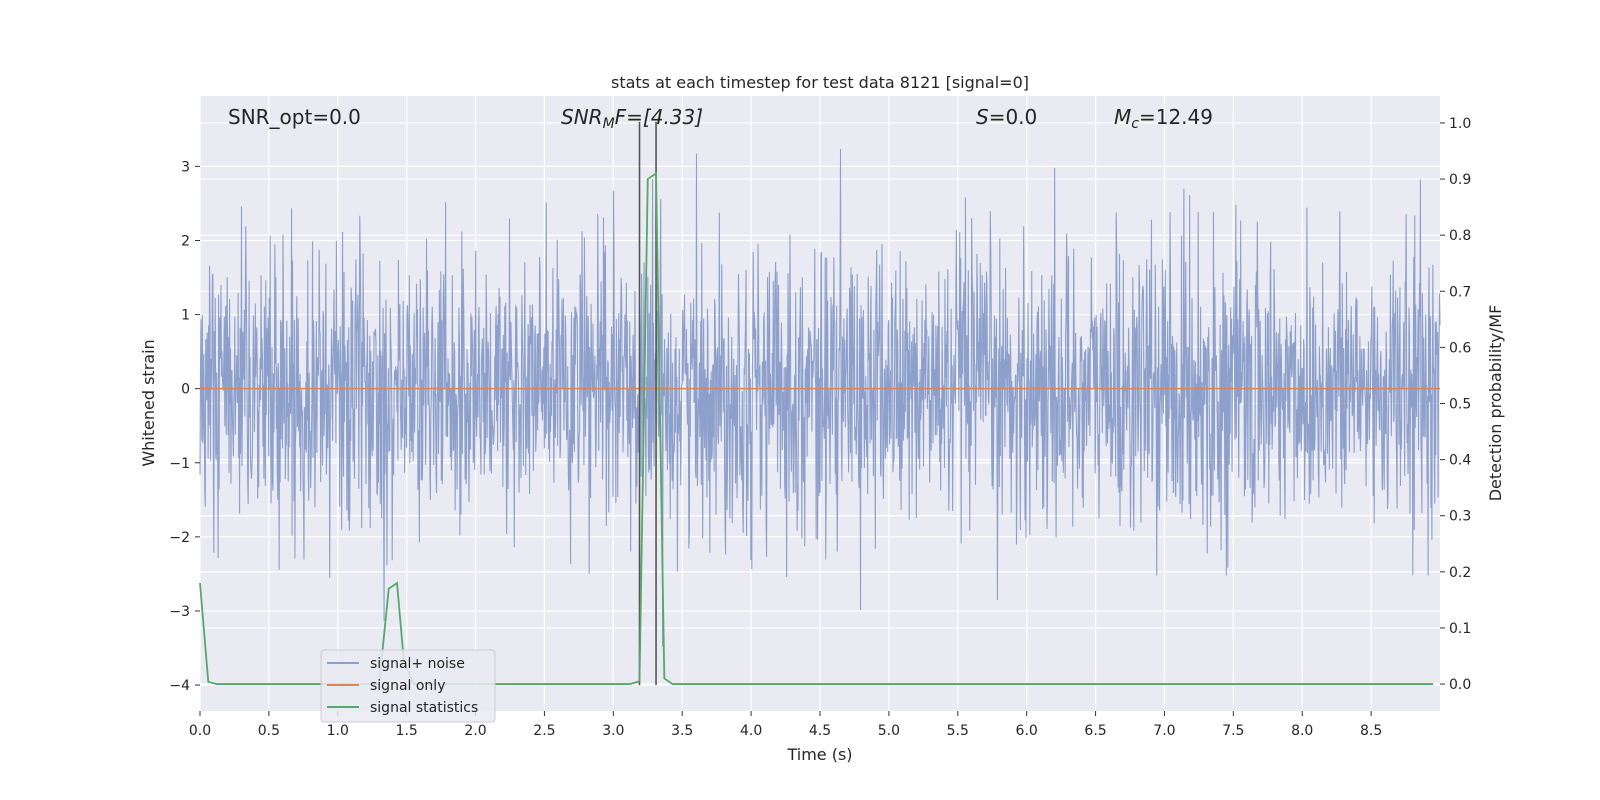  What do you see at coordinates (1371, 731) in the screenshot?
I see `x-tick-label: 8.5` at bounding box center [1371, 731].